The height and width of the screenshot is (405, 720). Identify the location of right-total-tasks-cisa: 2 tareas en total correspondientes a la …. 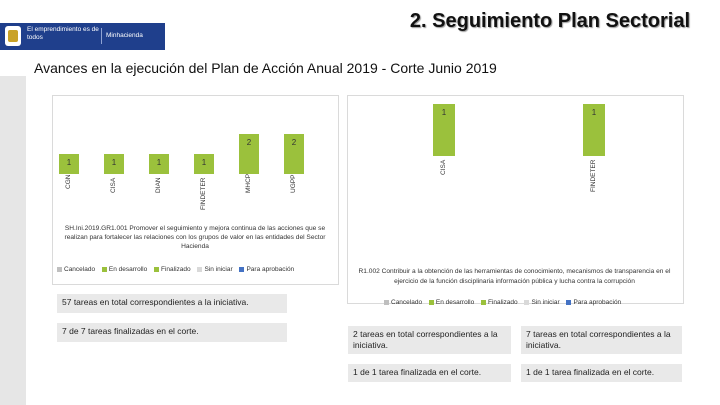
(429, 340).